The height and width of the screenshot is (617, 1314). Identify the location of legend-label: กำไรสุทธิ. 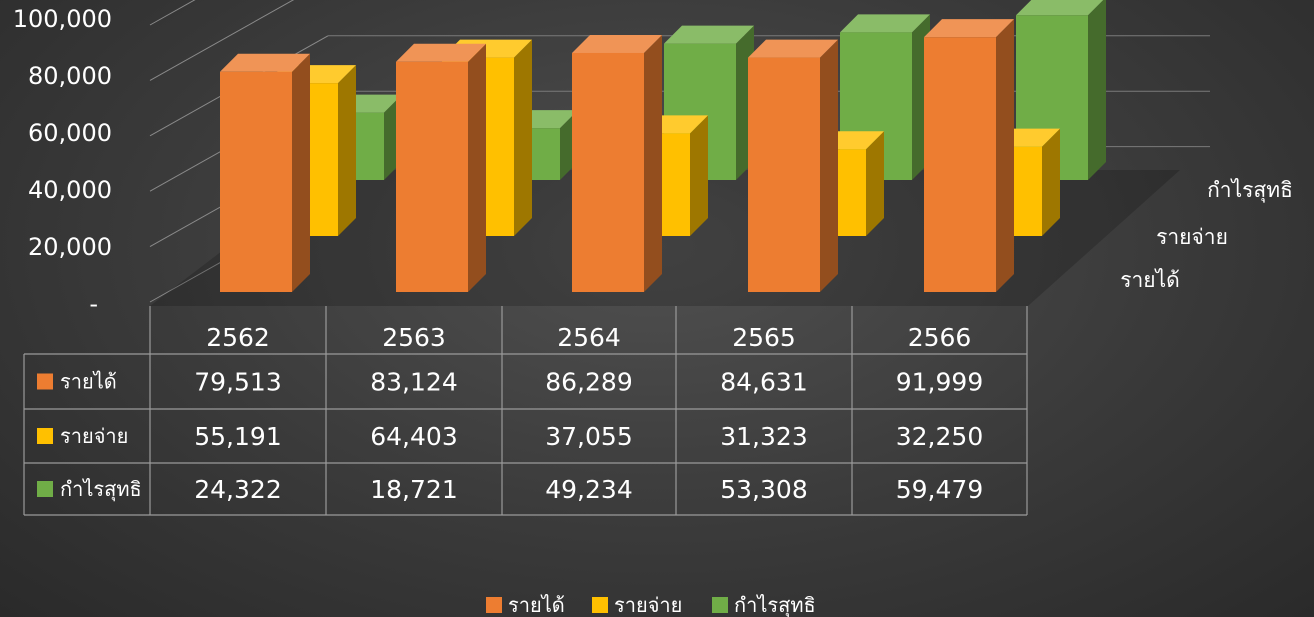
(775, 605).